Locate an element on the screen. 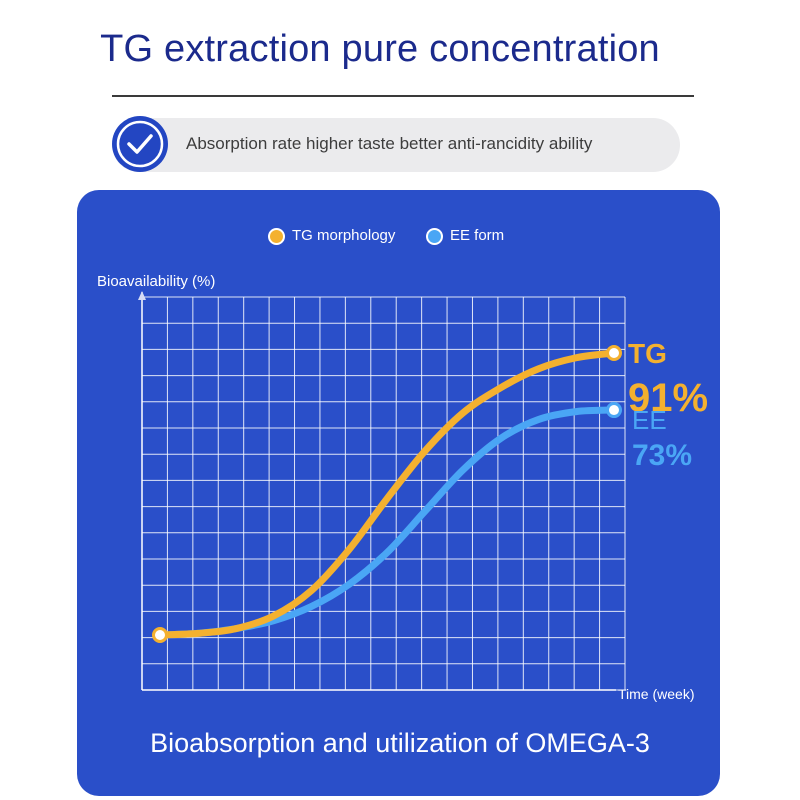 The height and width of the screenshot is (800, 800). chart-caption: Bioabsorption and utilization of OMEGA-3 is located at coordinates (400, 743).